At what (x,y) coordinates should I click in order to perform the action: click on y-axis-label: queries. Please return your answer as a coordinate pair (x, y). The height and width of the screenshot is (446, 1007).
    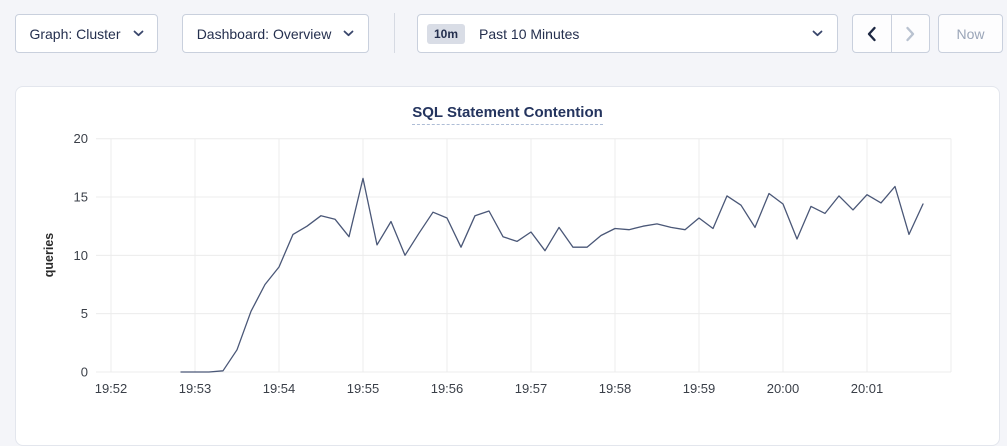
    Looking at the image, I should click on (49, 255).